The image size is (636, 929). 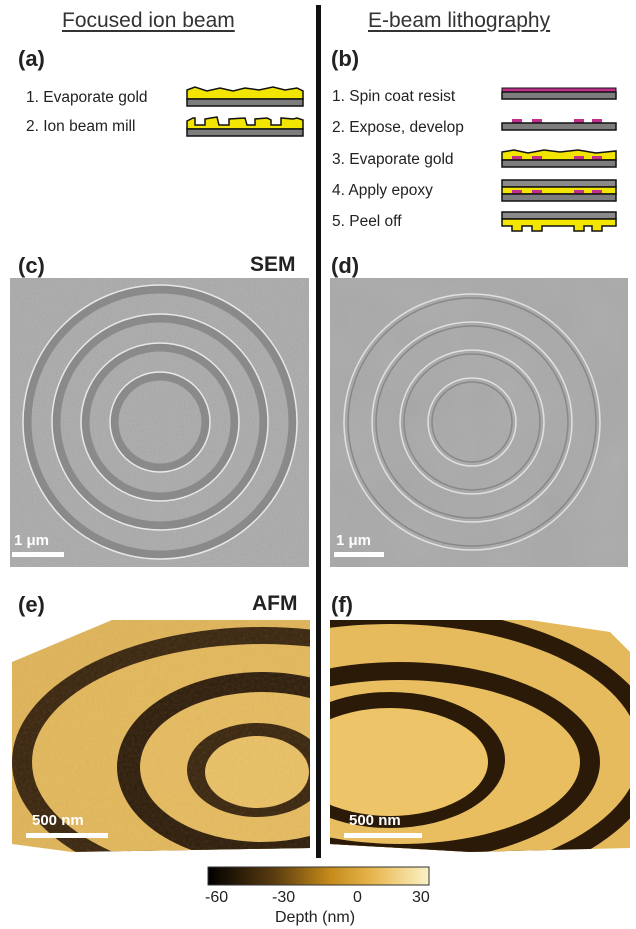 I want to click on scale-bar-d, so click(x=359, y=554).